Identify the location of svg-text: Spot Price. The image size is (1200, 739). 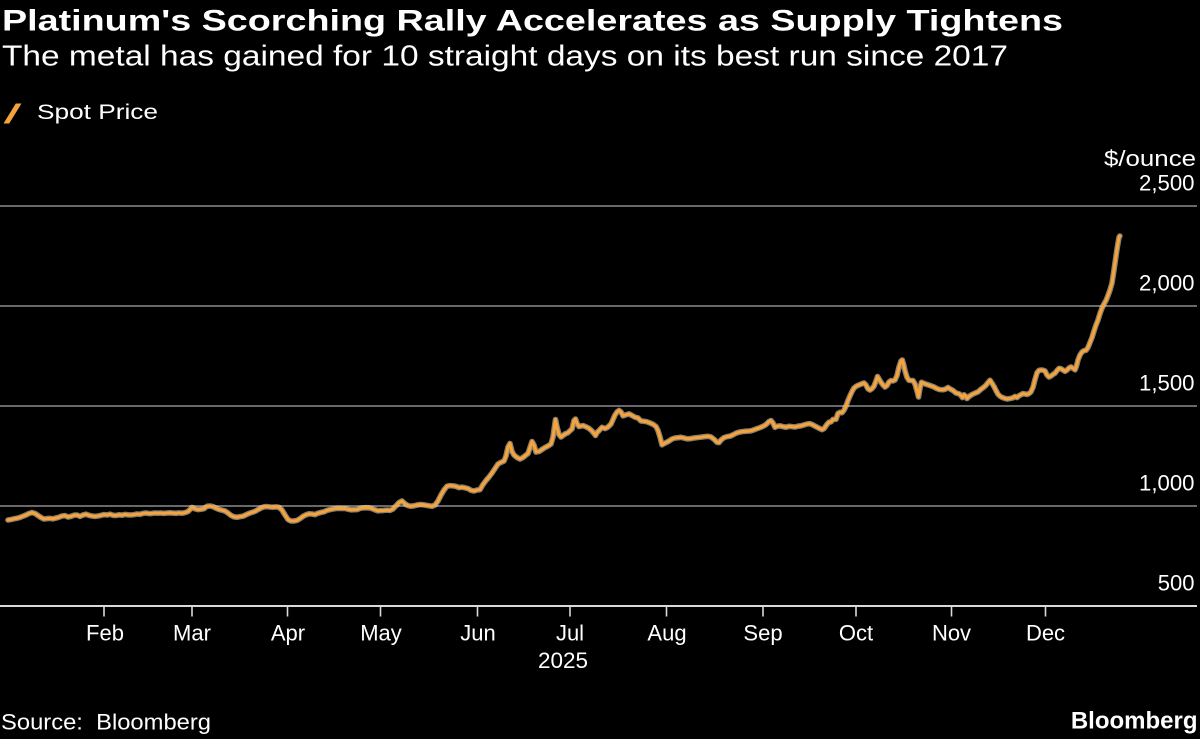
(97, 112).